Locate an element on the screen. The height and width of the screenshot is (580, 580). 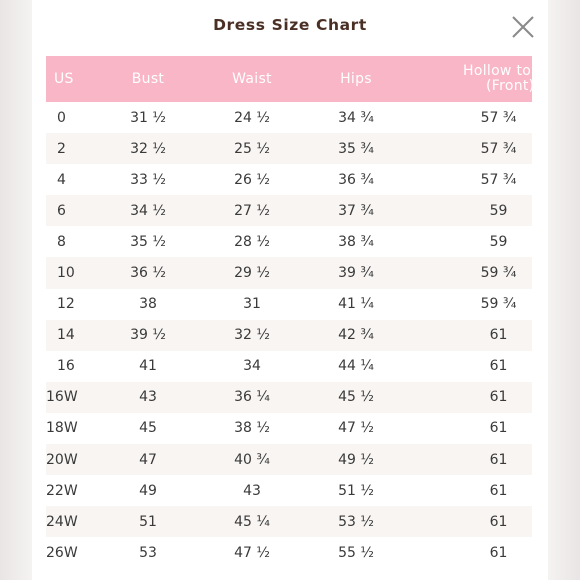
bust-cell: 53 is located at coordinates (148, 552).